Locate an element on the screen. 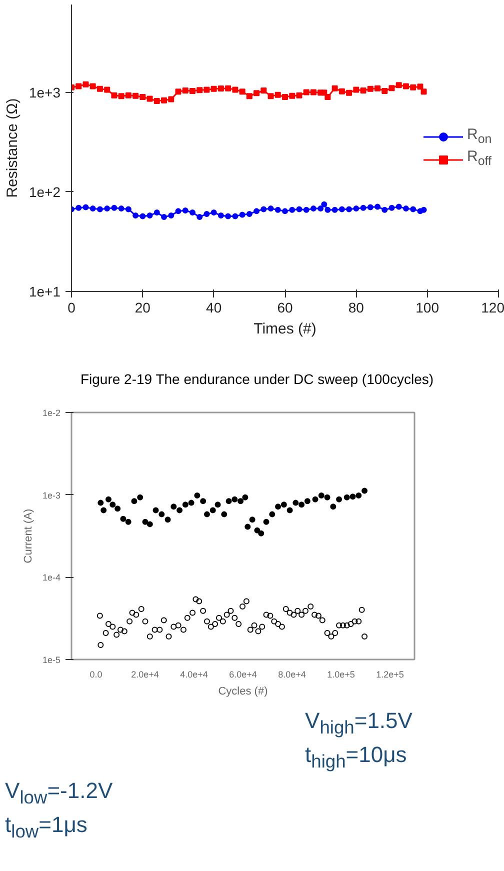  x-tick-label: 0 is located at coordinates (72, 308).